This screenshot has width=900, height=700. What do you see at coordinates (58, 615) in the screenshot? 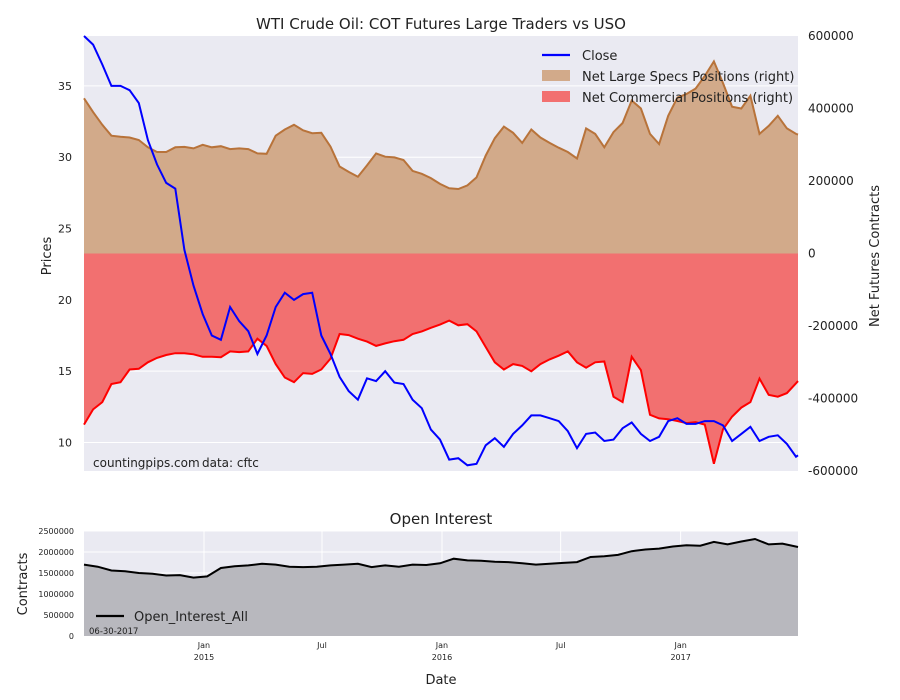
I see `oi-y-tick-label: 500000` at bounding box center [58, 615].